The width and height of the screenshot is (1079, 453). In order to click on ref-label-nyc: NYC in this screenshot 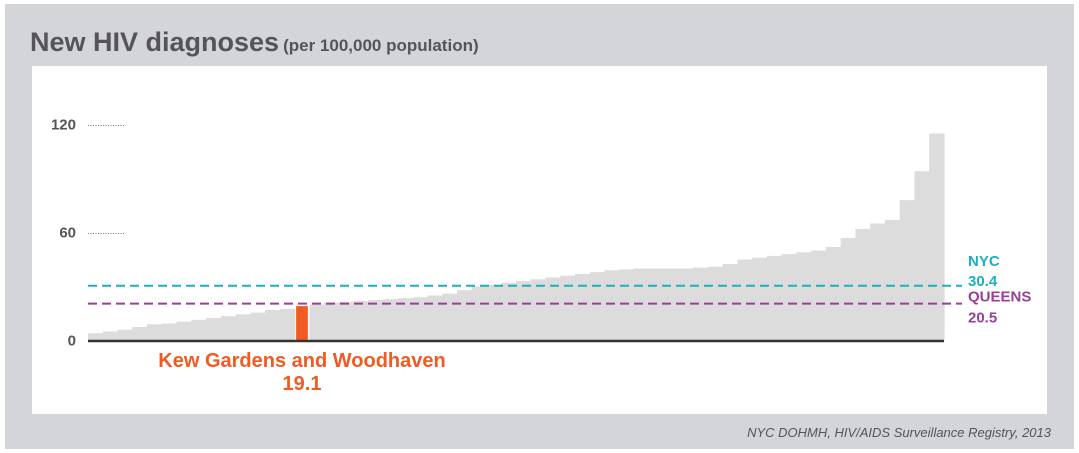, I will do `click(984, 261)`.